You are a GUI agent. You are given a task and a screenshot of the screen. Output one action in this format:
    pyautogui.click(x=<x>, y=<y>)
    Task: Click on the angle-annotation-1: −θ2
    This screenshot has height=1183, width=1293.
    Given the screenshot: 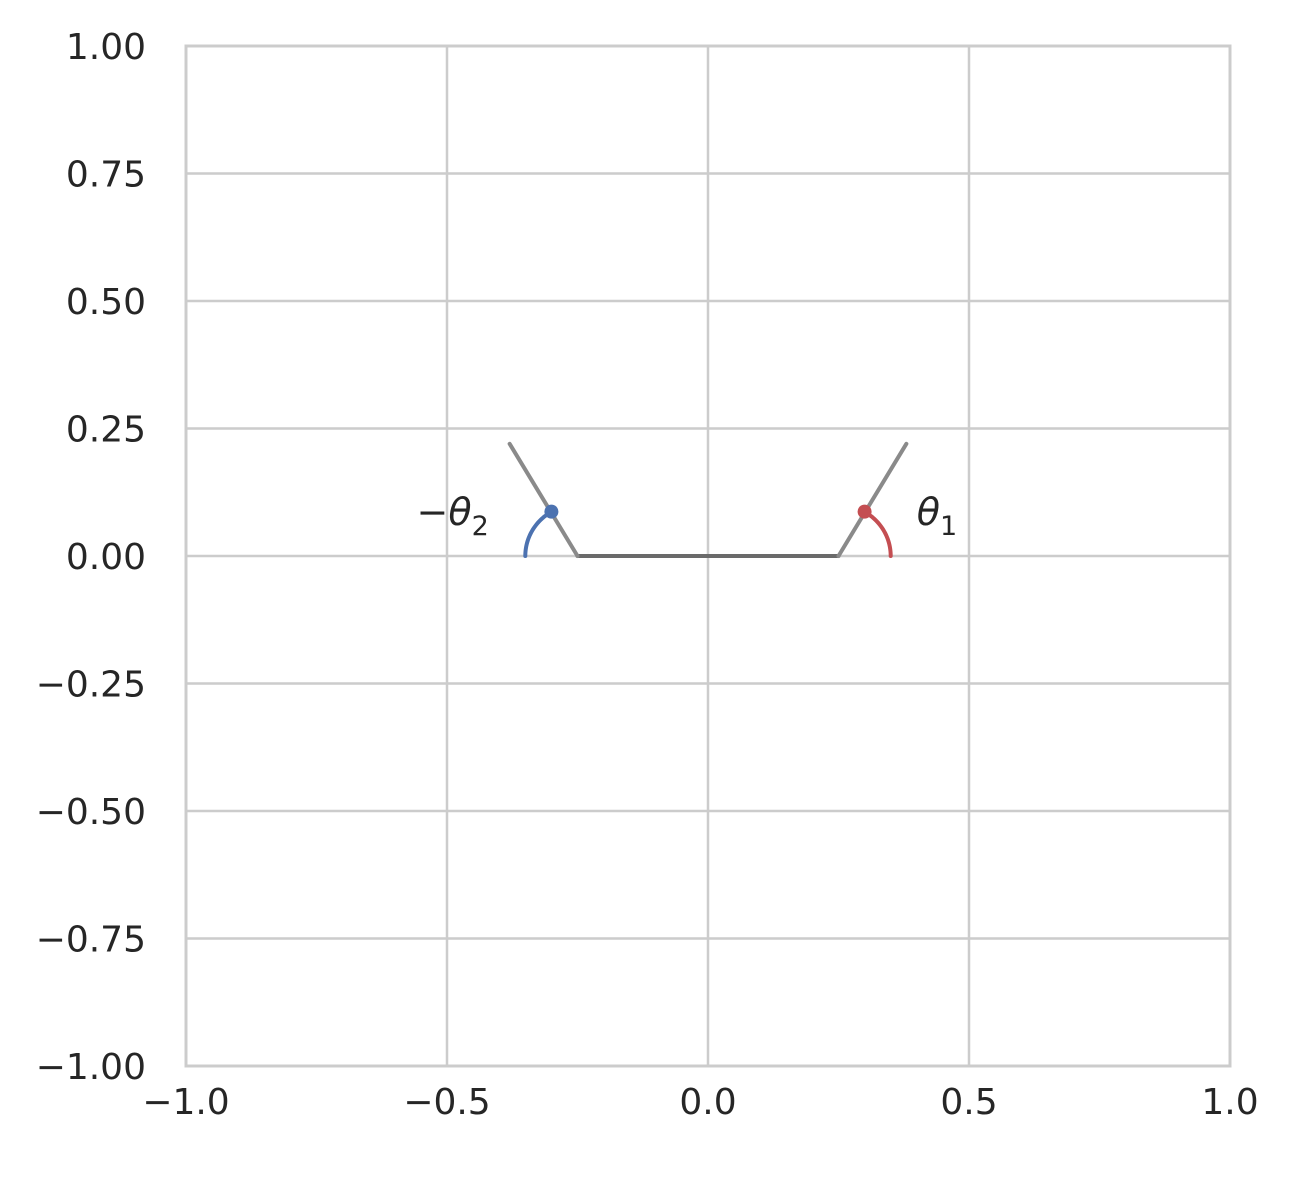 What is the action you would take?
    pyautogui.click(x=452, y=516)
    